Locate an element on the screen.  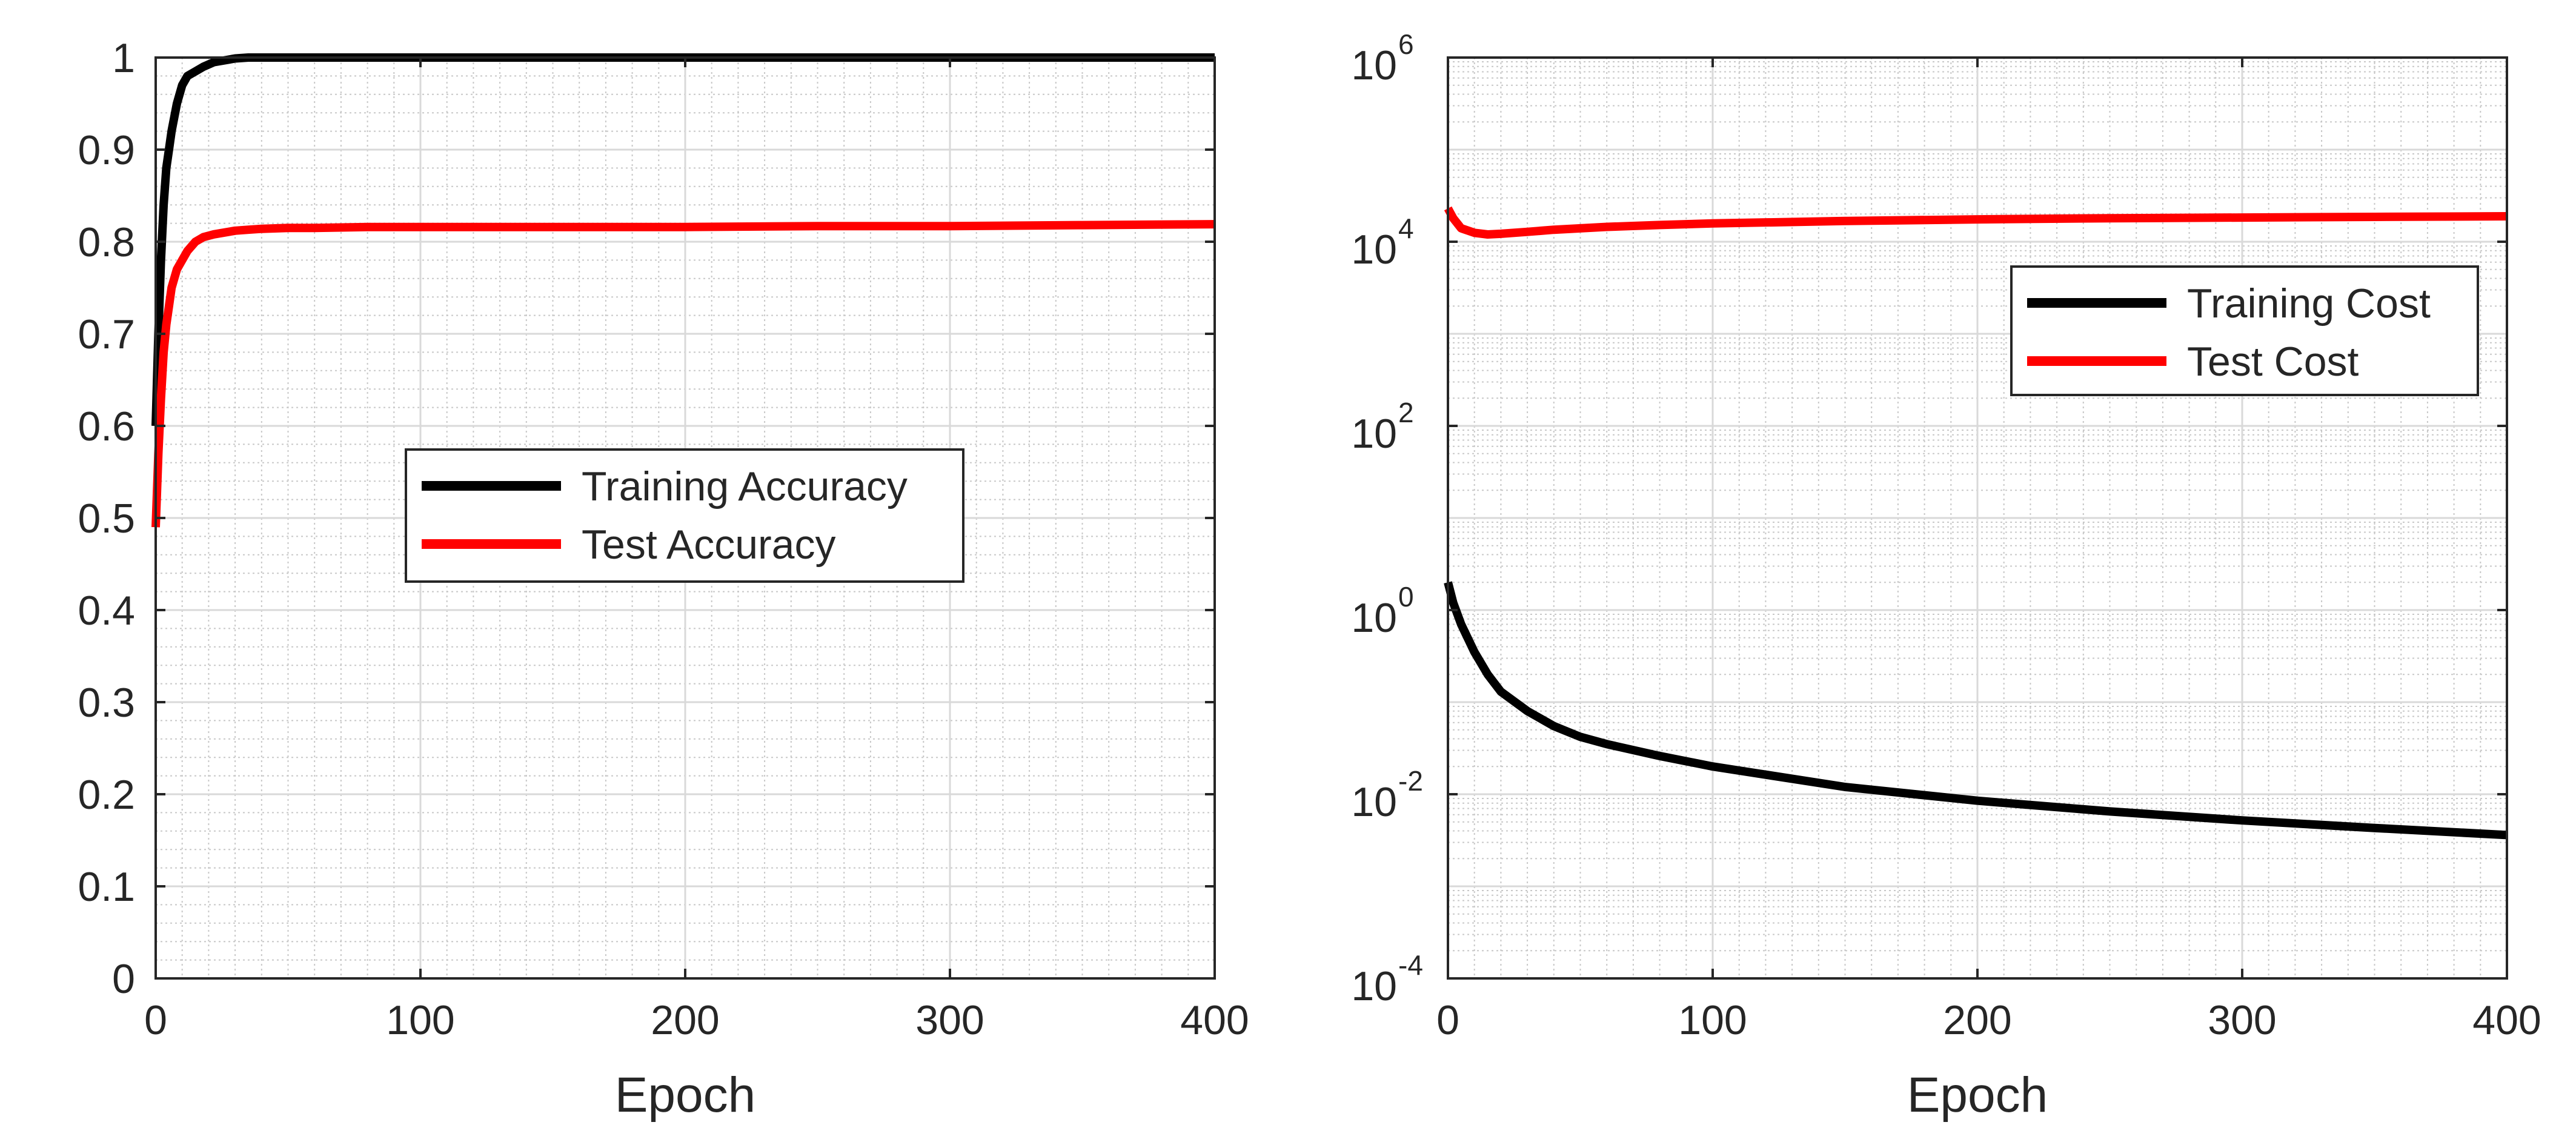
y-tick-label: 0.5 is located at coordinates (107, 519).